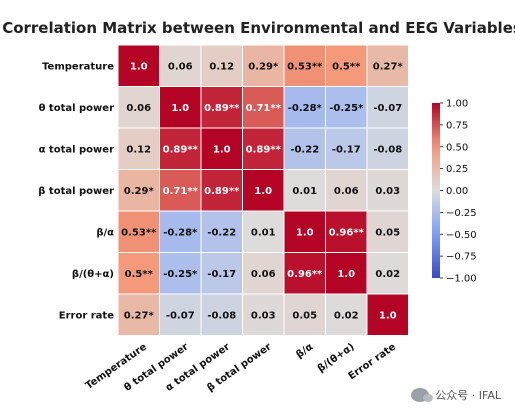 This screenshot has height=411, width=515. Describe the element at coordinates (457, 169) in the screenshot. I see `colorbar-tick-label: 0.25` at that location.